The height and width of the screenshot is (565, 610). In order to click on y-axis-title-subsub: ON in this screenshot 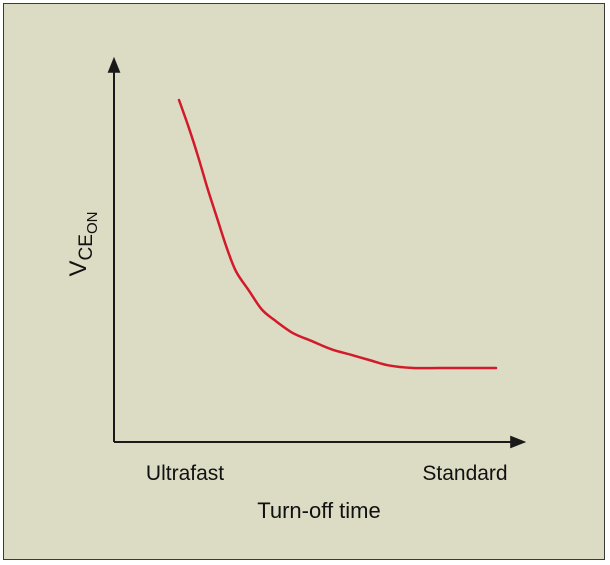, I will do `click(92, 223)`.